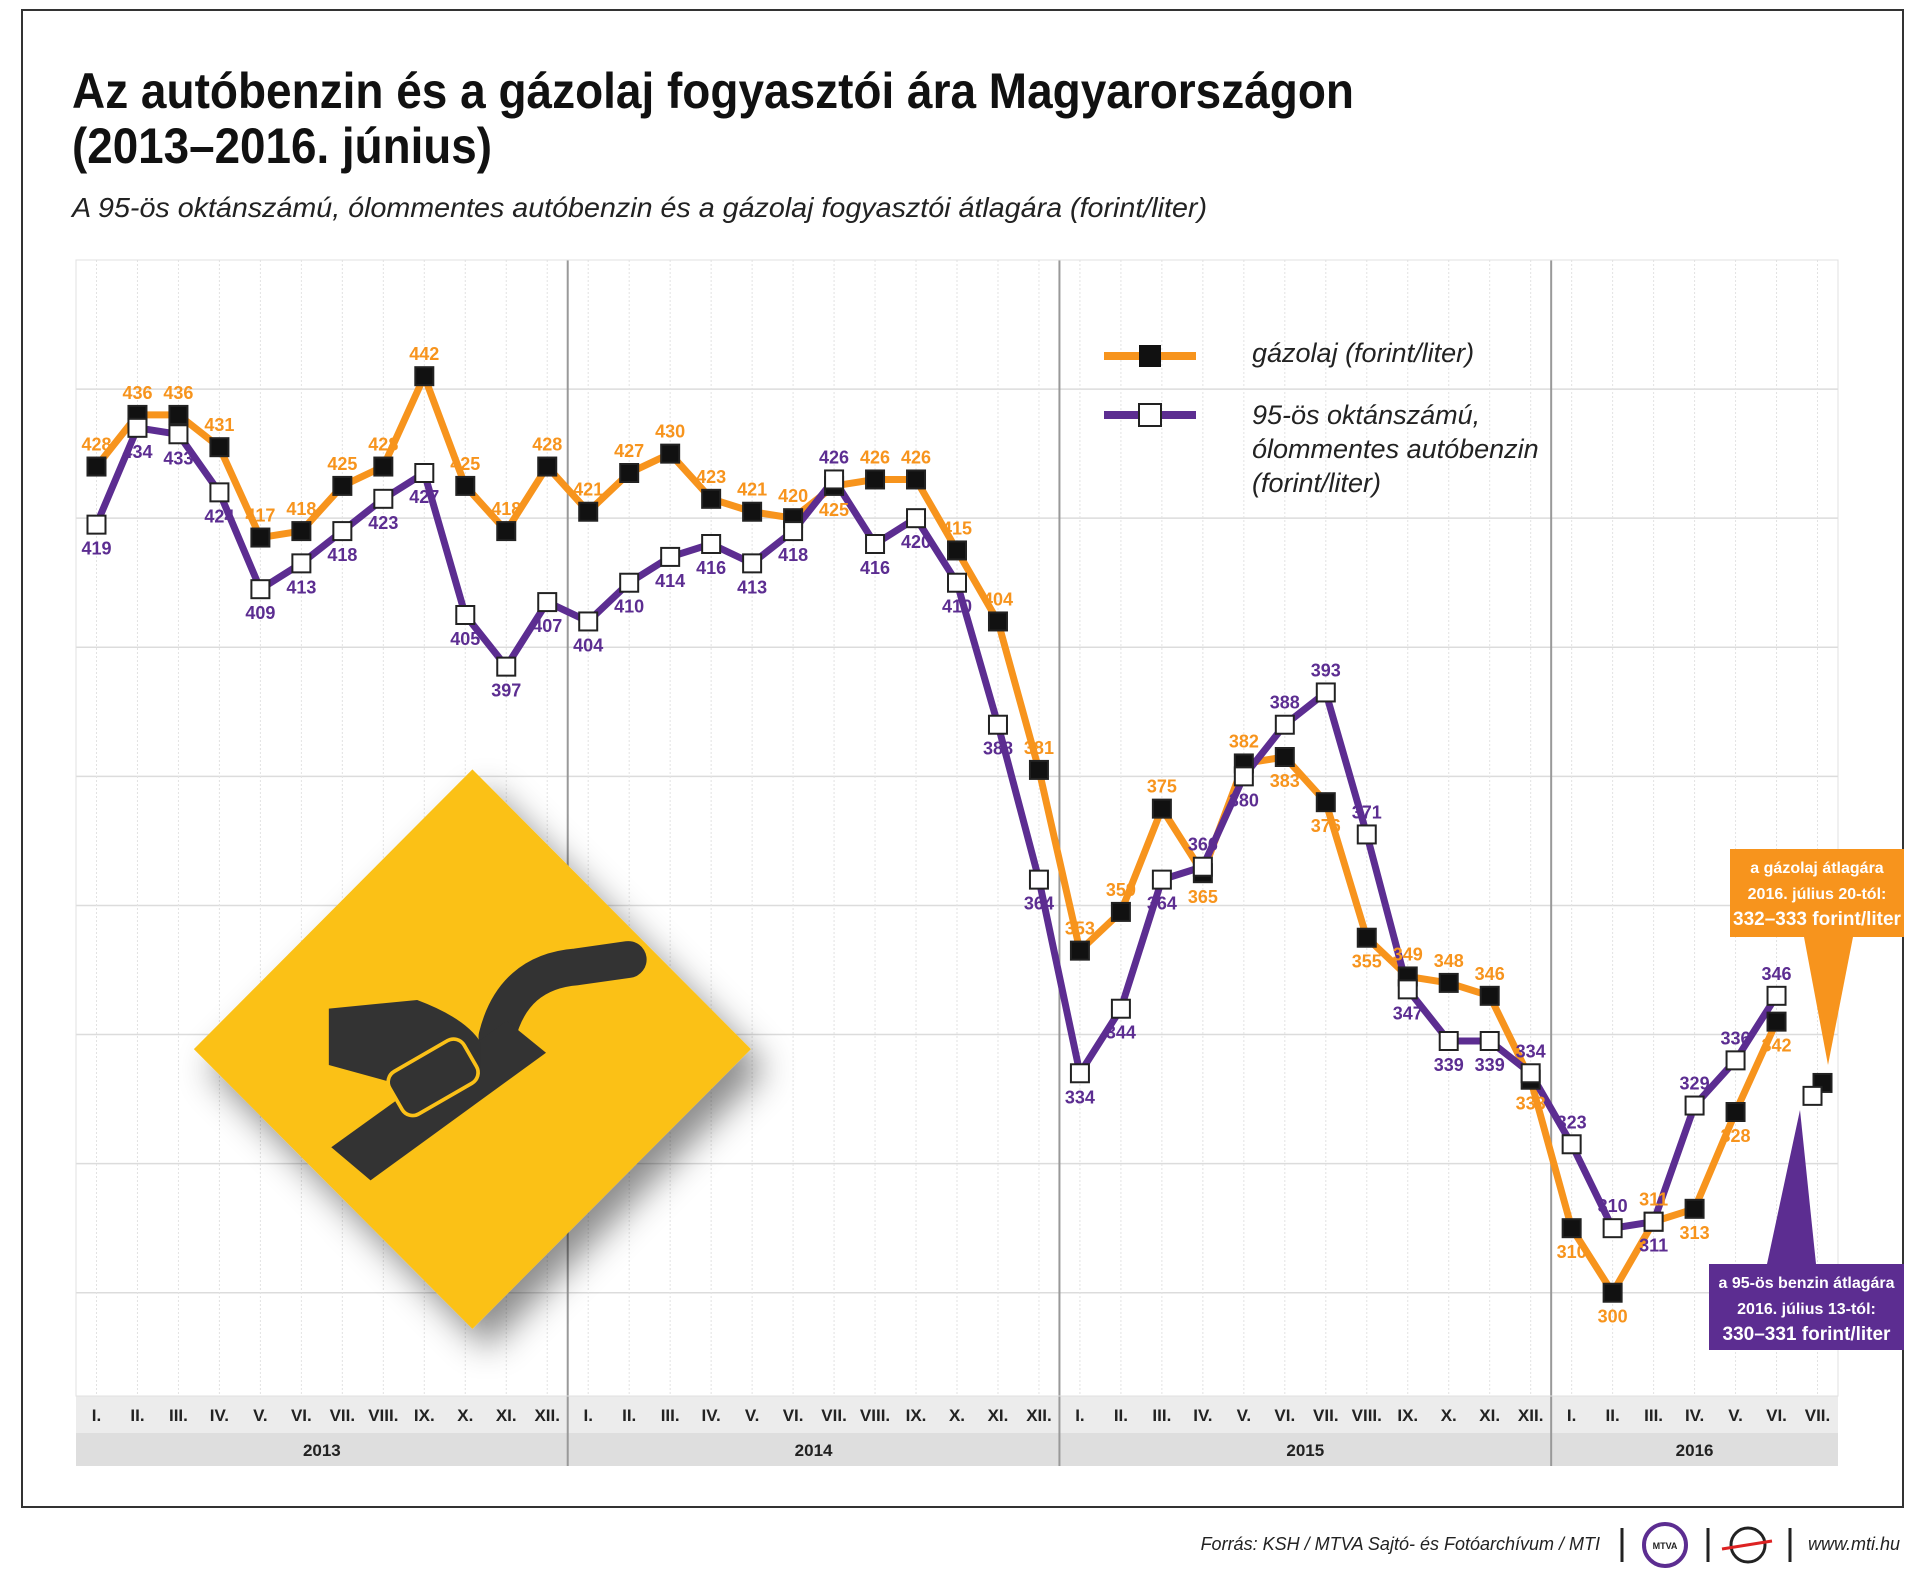 Image resolution: width=1924 pixels, height=1584 pixels. Describe the element at coordinates (1695, 1084) in the screenshot. I see `data-label: 329` at that location.